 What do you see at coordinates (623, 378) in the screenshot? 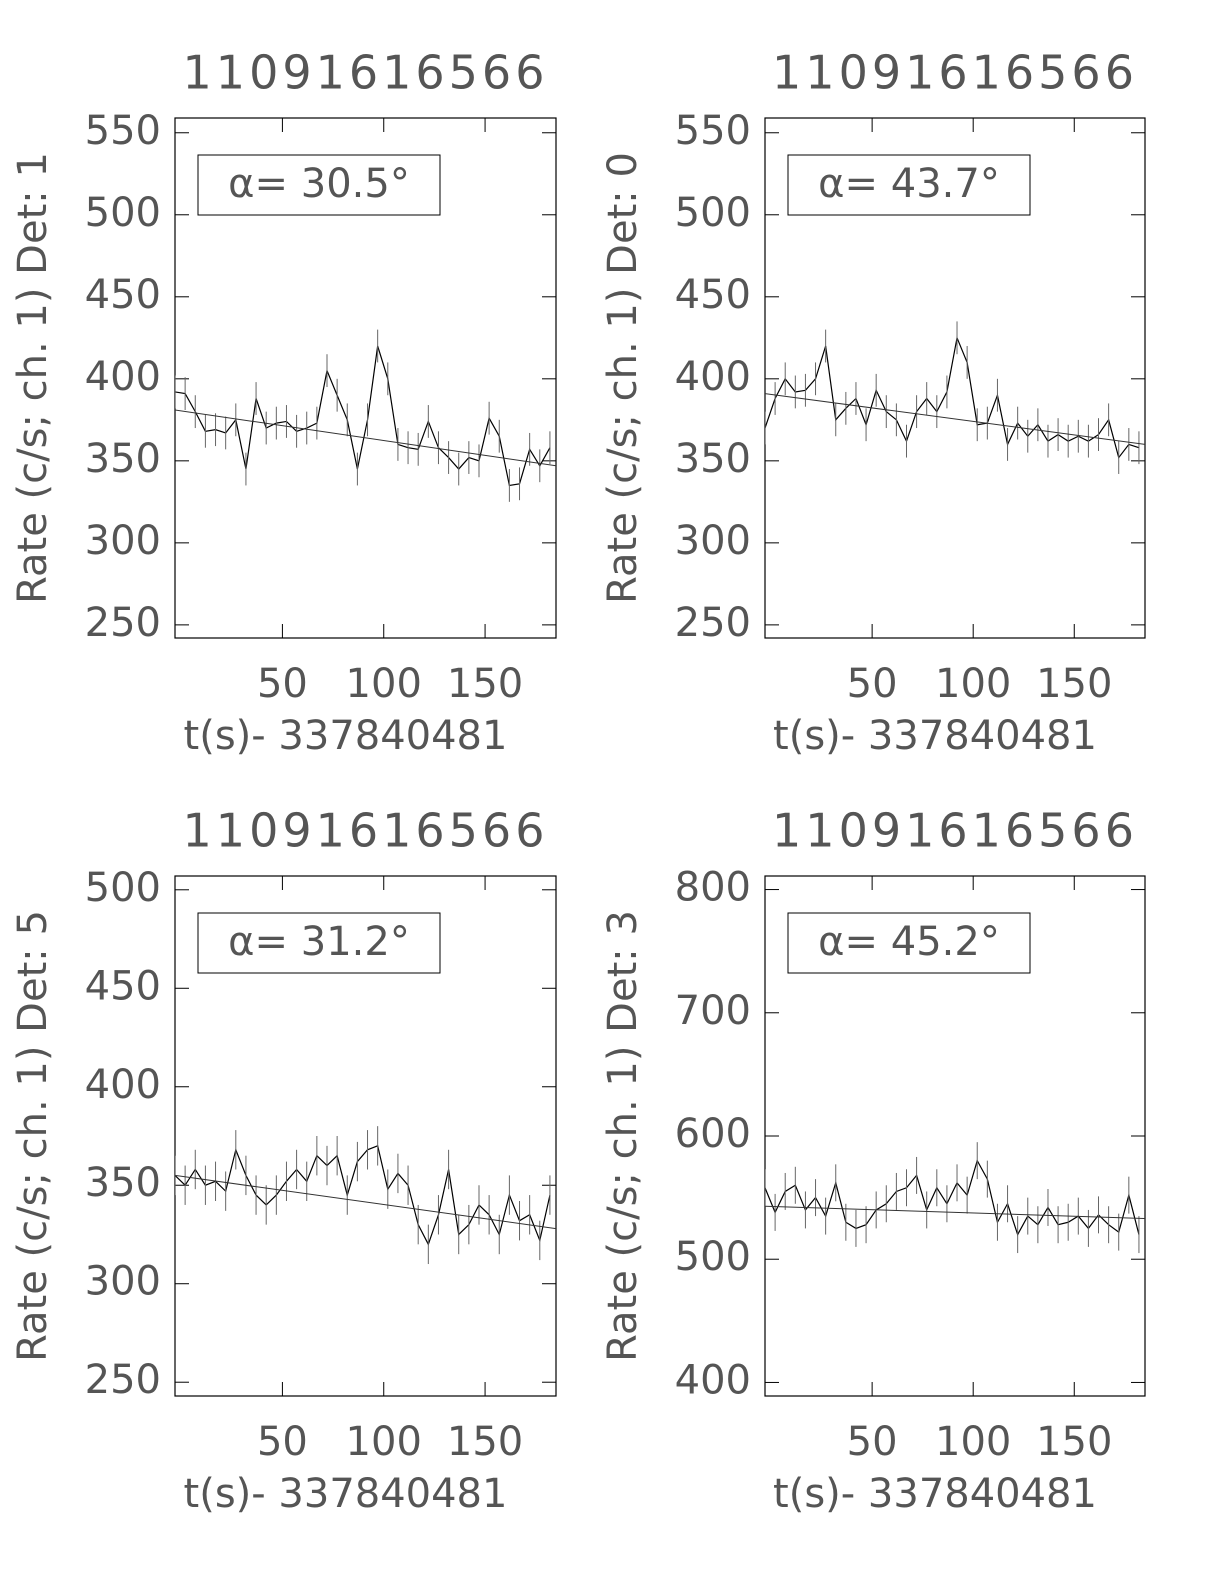
I see `y-axis-label: Rate (c/s; ch. 1) Det: 0` at bounding box center [623, 378].